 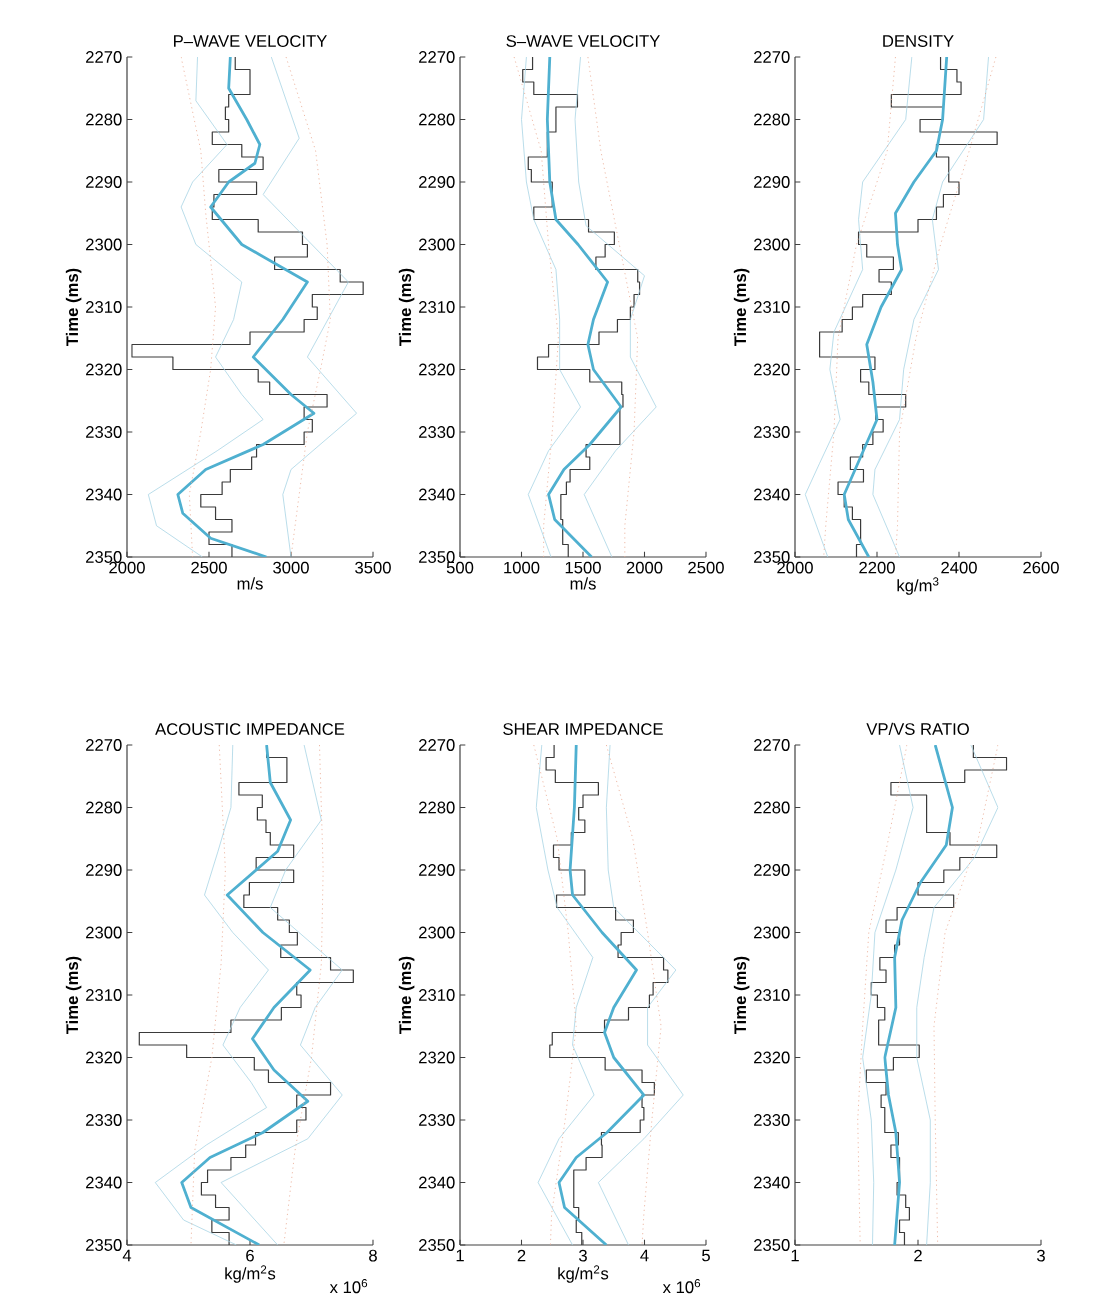 What do you see at coordinates (1041, 567) in the screenshot?
I see `x-tick-label: 2600` at bounding box center [1041, 567].